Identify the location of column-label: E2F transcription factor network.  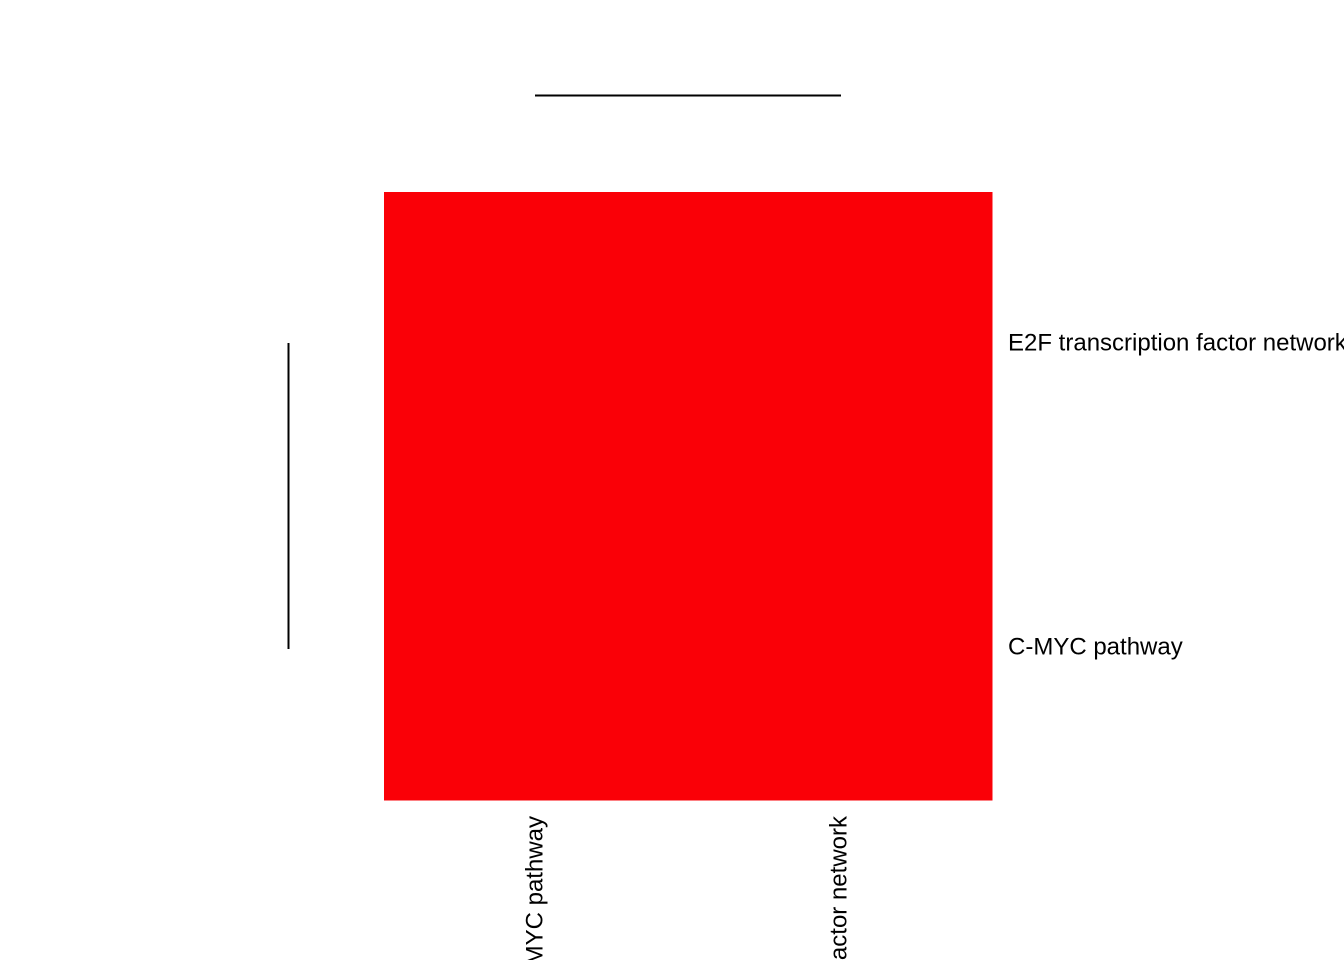
(838, 887).